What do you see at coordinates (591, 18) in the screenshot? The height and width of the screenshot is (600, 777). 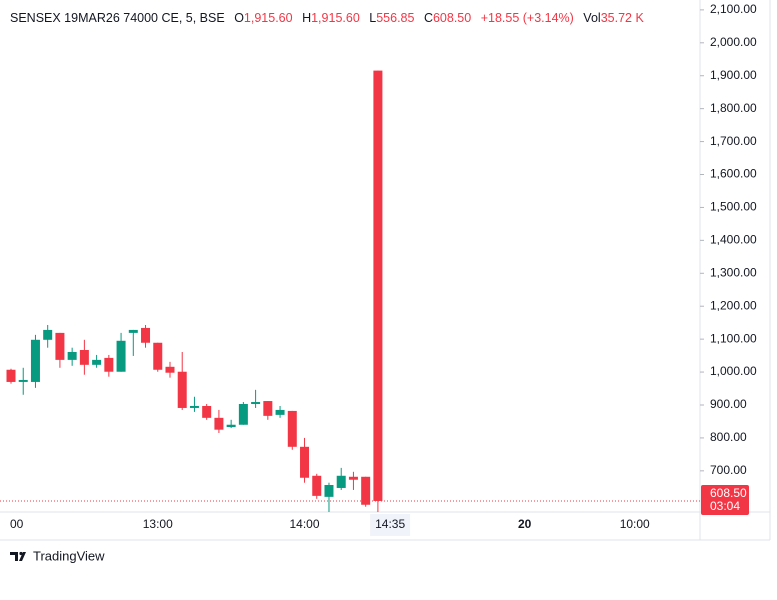 I see `volume-label: Vol` at bounding box center [591, 18].